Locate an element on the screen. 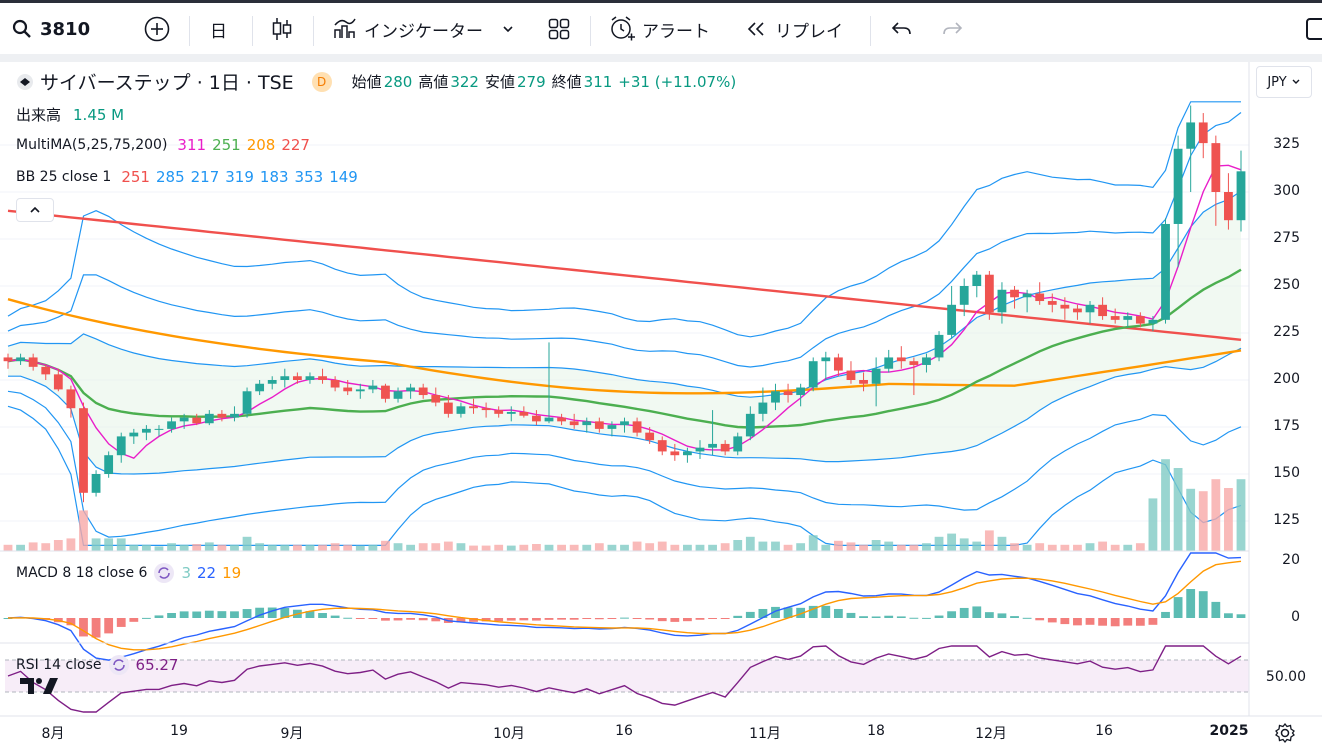 The image size is (1322, 754). alert-label: アラート is located at coordinates (676, 31).